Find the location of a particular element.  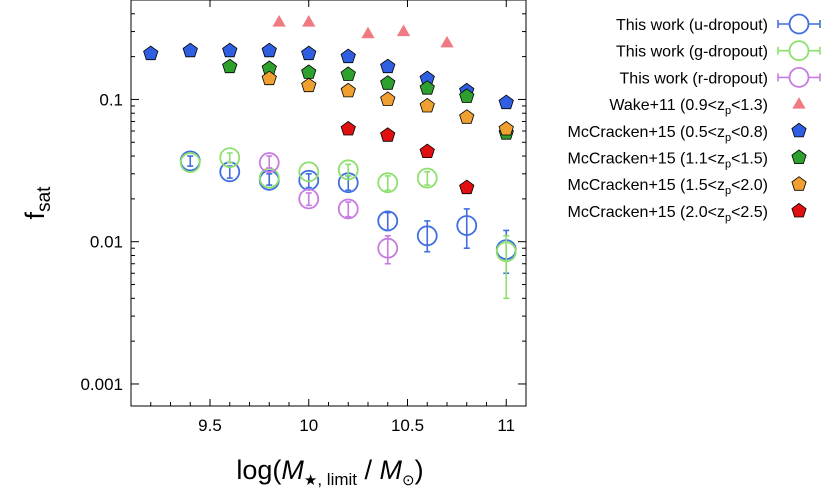

x-tick-label: 10.5 is located at coordinates (407, 425).